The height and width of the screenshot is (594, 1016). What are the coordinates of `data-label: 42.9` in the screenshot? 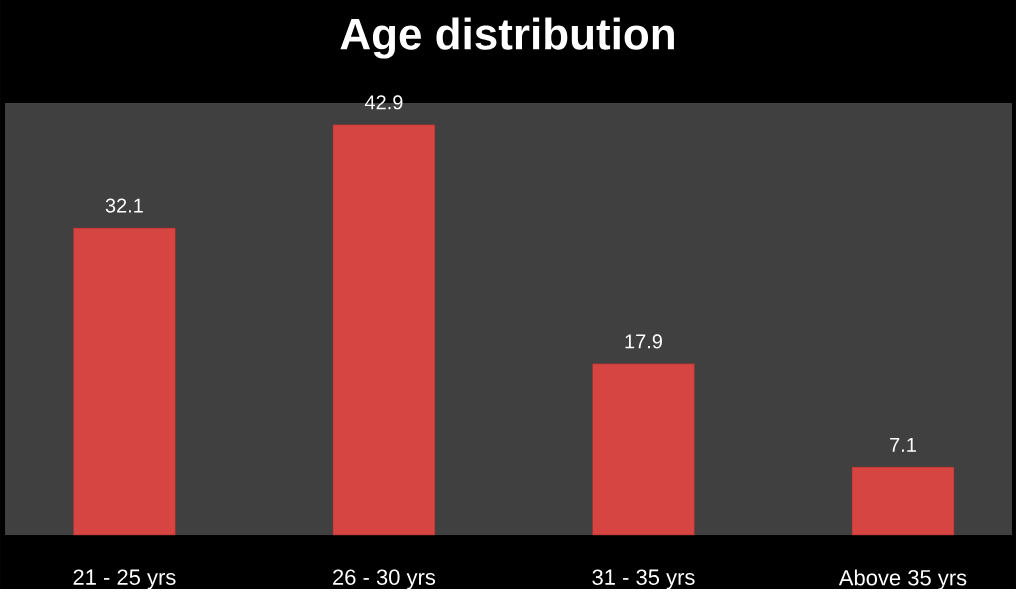 It's located at (383, 102).